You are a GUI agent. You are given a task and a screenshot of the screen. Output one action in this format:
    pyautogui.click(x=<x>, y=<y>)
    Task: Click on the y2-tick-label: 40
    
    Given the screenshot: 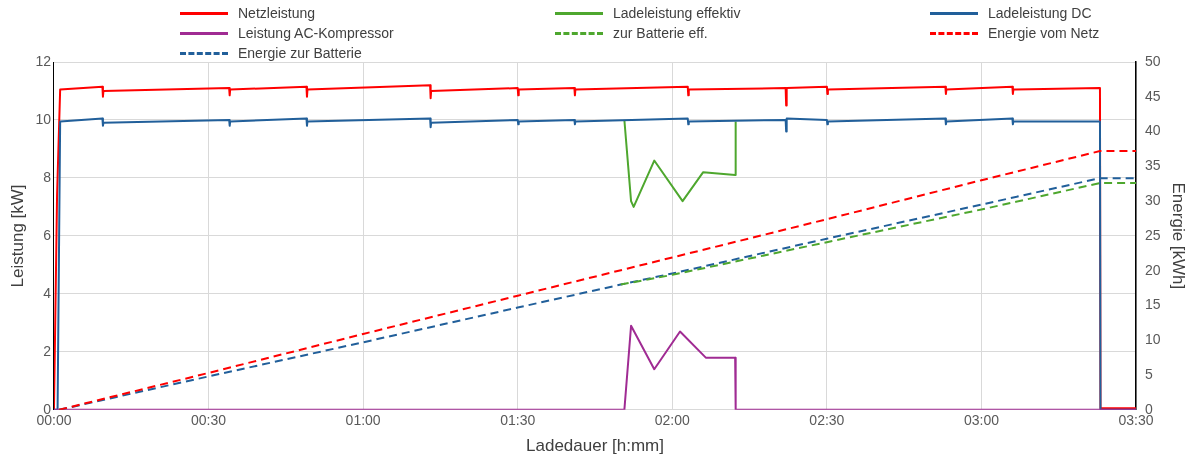 What is the action you would take?
    pyautogui.click(x=1153, y=130)
    